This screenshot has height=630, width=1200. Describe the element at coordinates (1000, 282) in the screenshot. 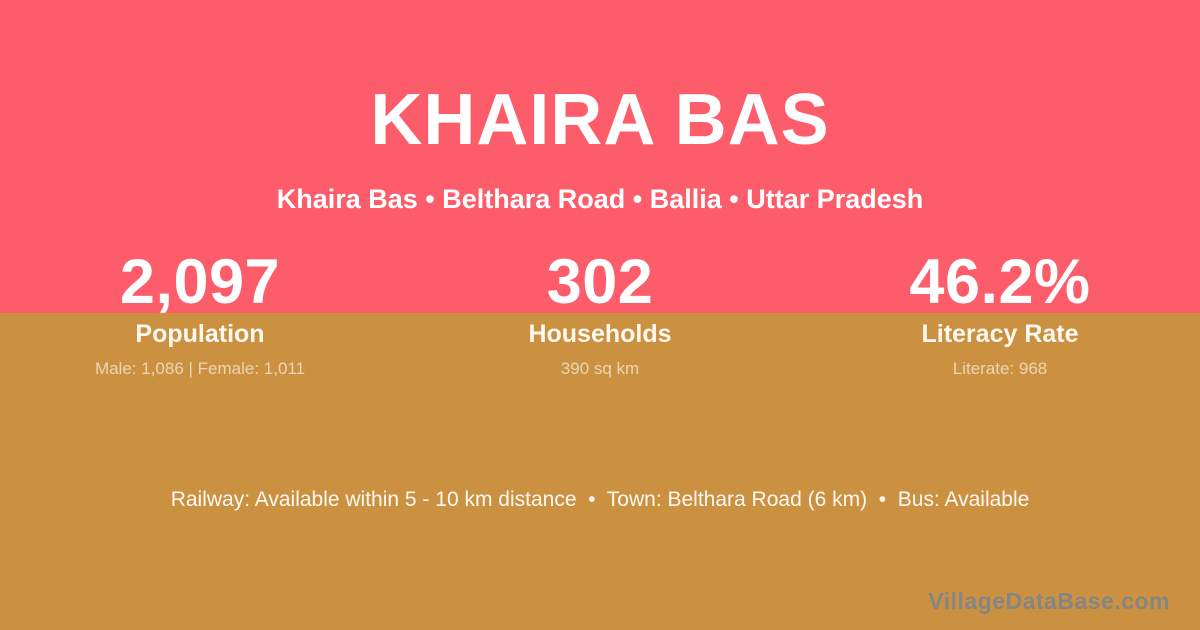

I see `literacy-value: 46.2%` at that location.